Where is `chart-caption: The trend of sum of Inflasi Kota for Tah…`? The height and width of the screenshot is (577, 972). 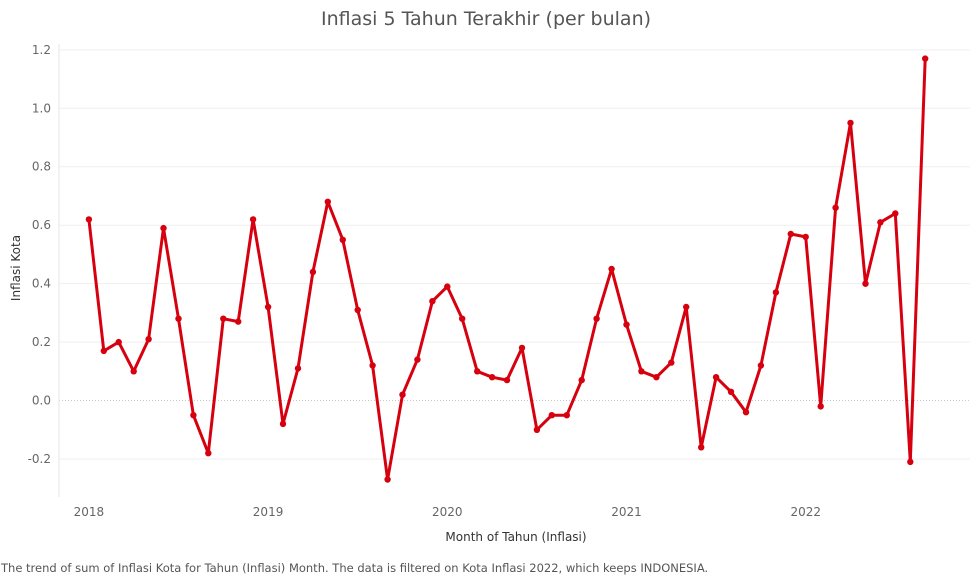 chart-caption: The trend of sum of Inflasi Kota for Tah… is located at coordinates (355, 568).